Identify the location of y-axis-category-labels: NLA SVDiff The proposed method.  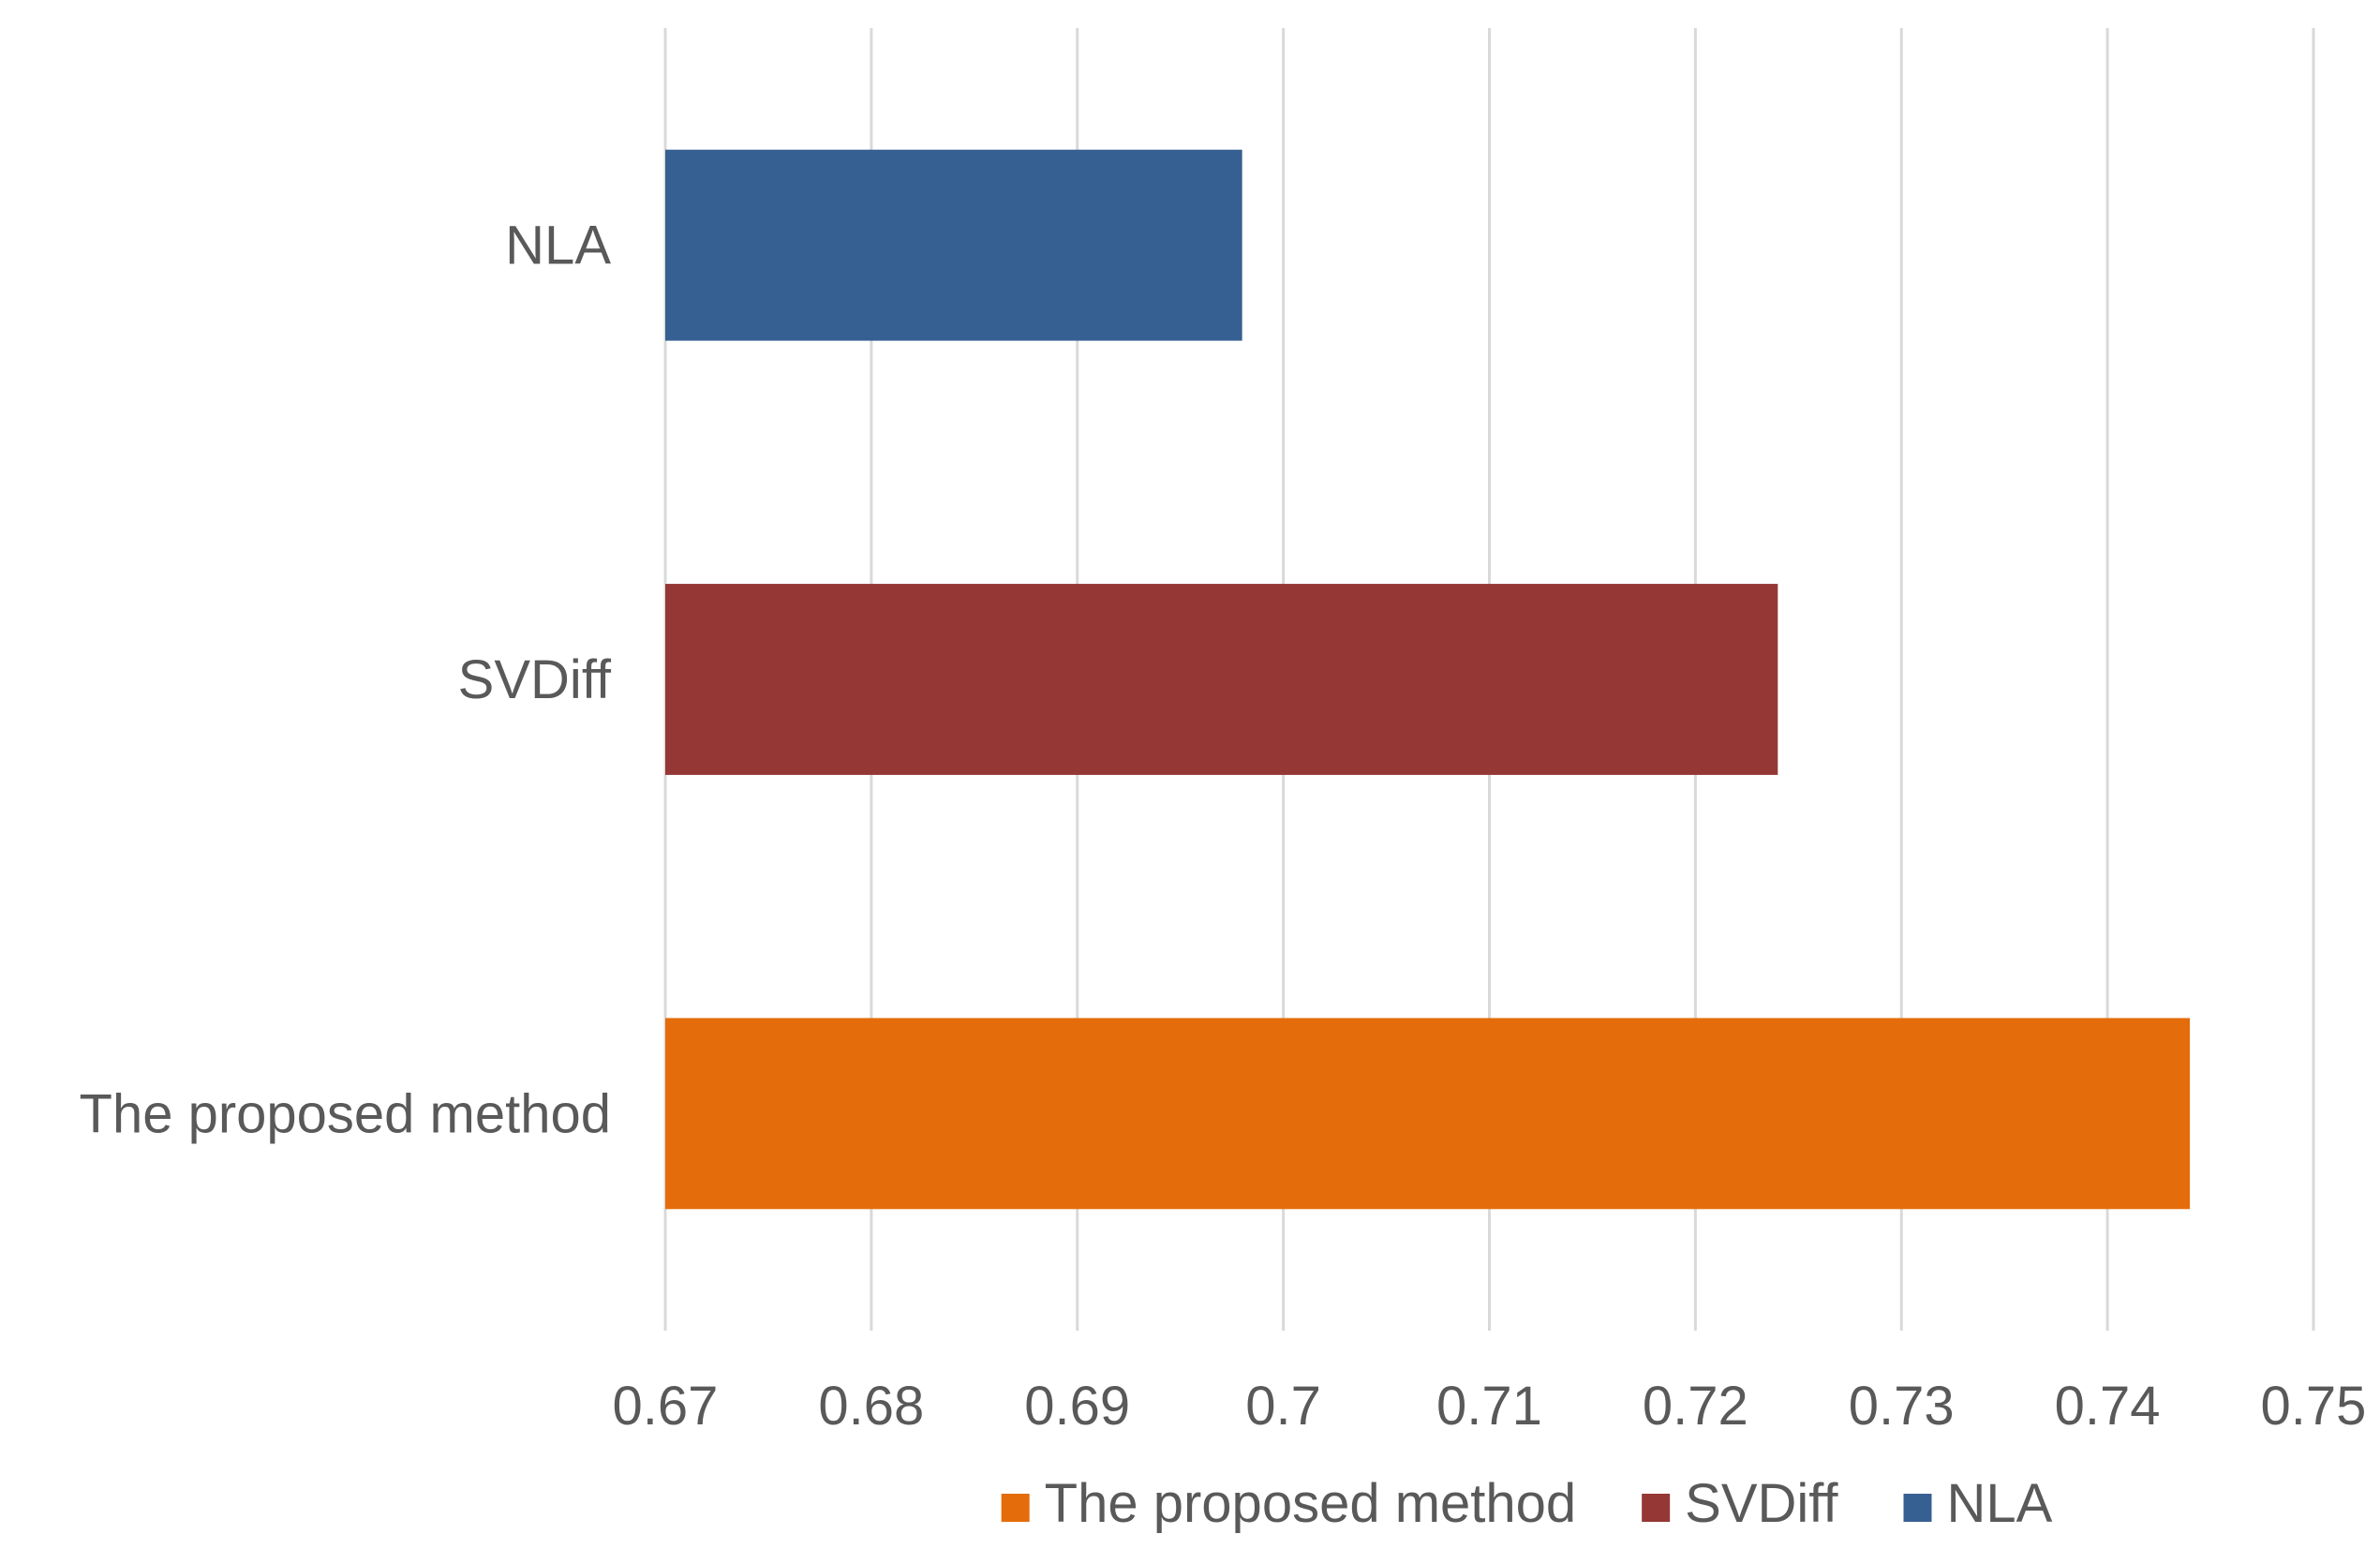
(346, 680).